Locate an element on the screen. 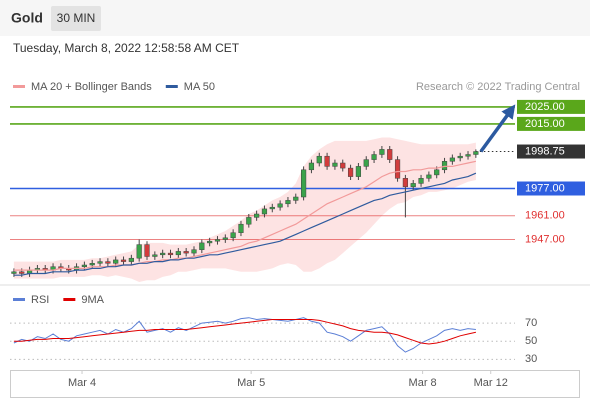 This screenshot has width=590, height=400. target-arrow is located at coordinates (497, 128).